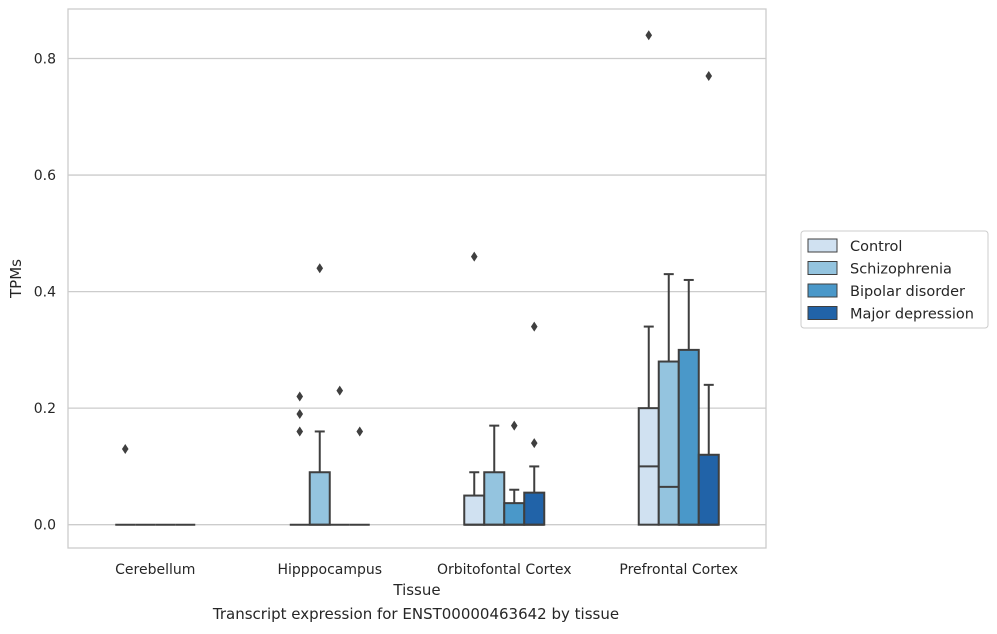 The image size is (997, 634). I want to click on y-tick-labels: 0.0 0.2 0.4 0.6 0.8, so click(45, 293).